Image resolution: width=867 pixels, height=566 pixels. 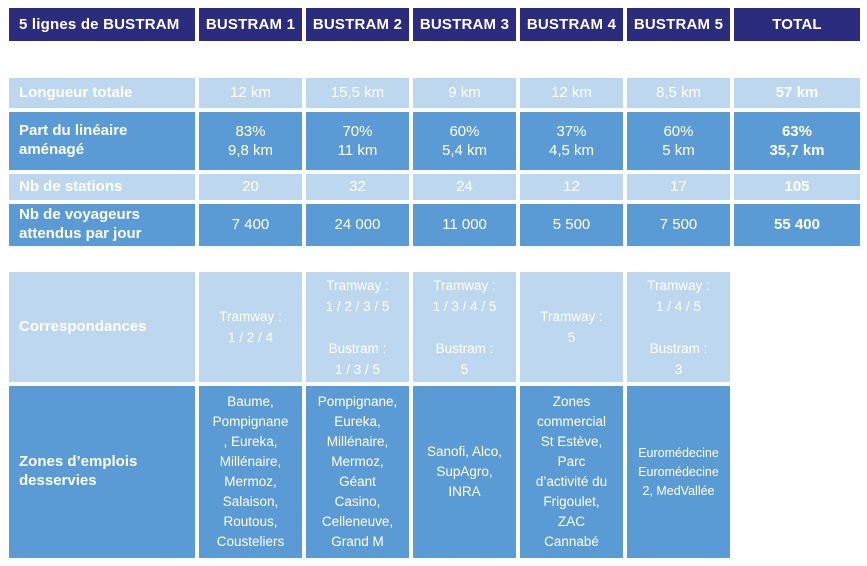 I want to click on metric-cell: 83% 9,8 km, so click(x=250, y=141).